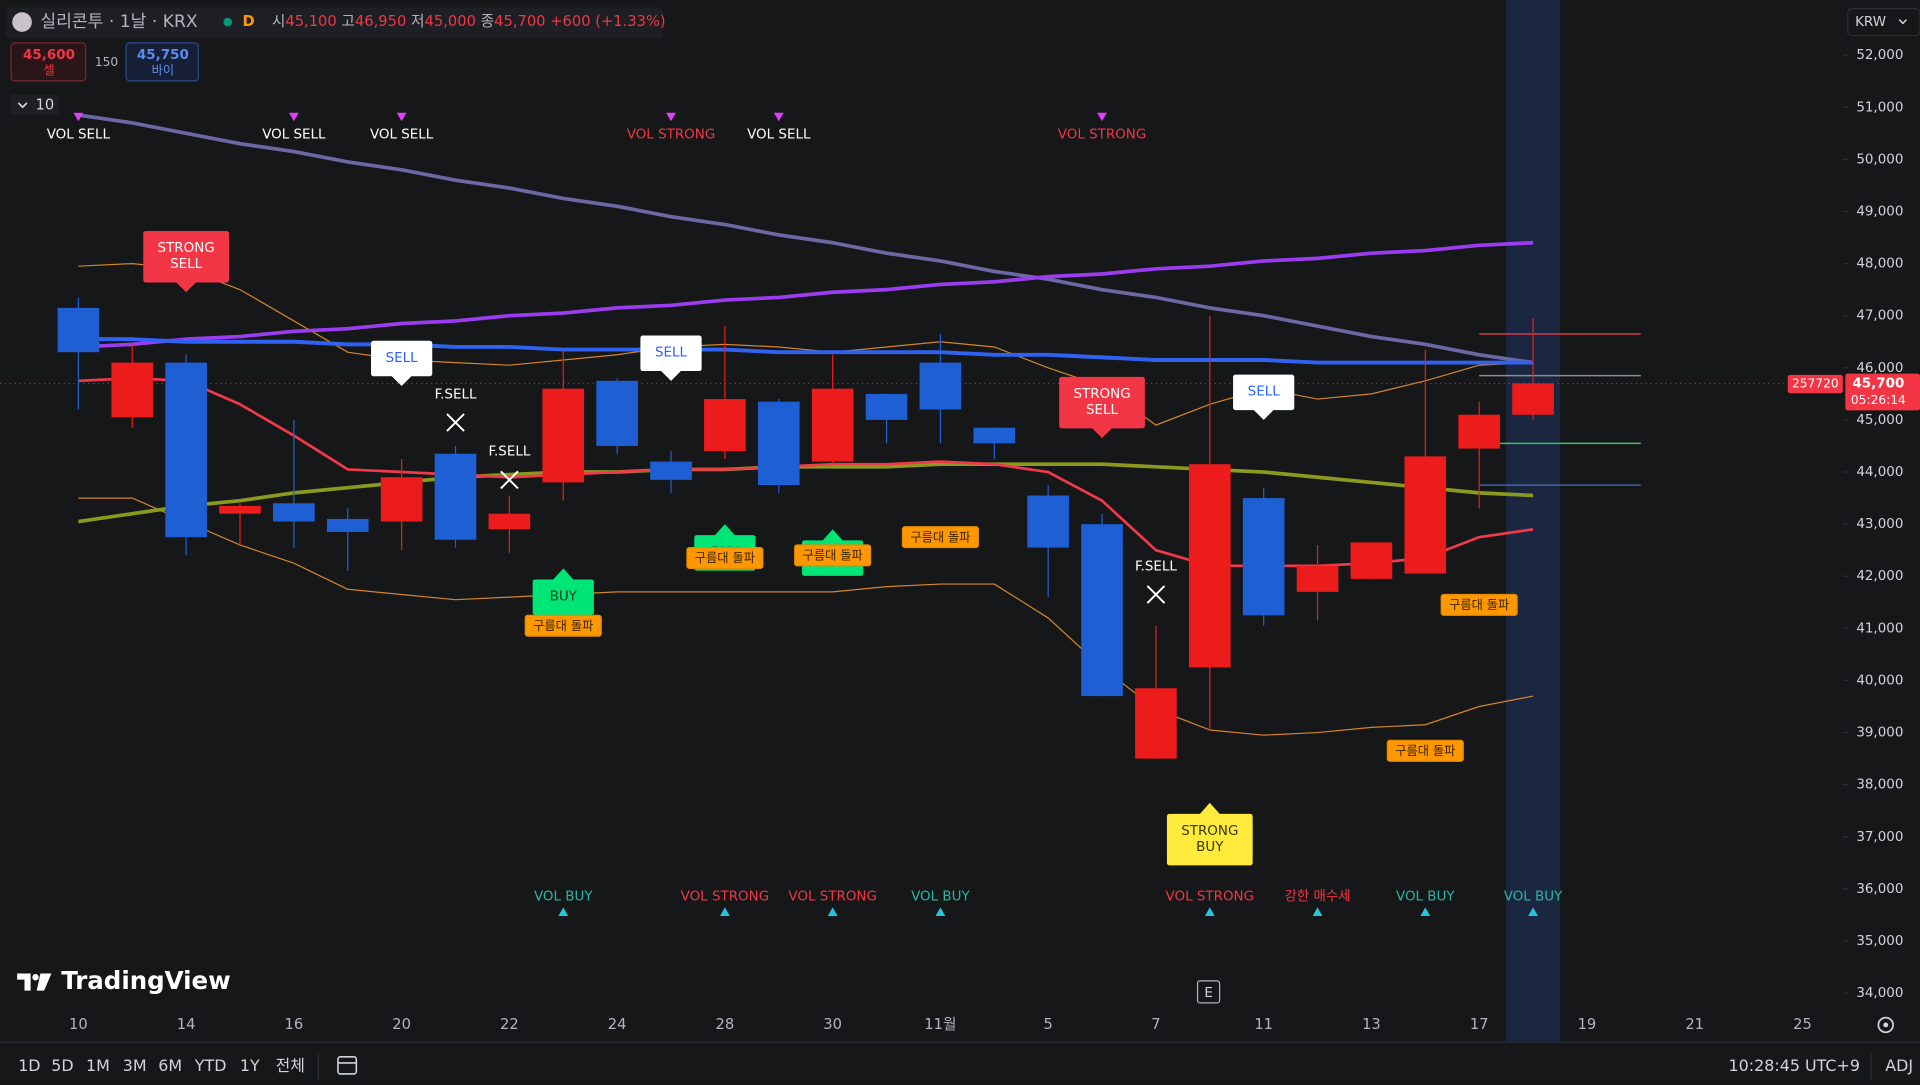 This screenshot has width=1920, height=1085. I want to click on logo-text: TradingView, so click(146, 980).